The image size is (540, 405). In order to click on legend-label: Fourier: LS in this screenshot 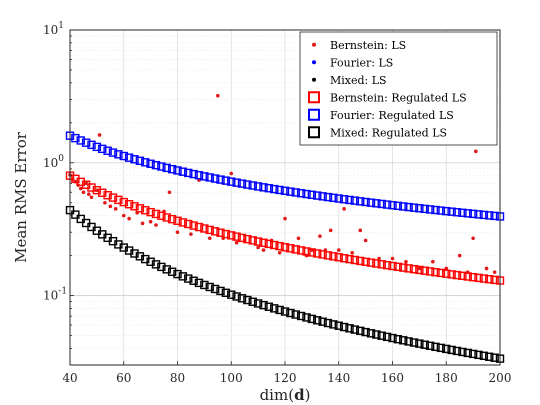, I will do `click(361, 62)`.